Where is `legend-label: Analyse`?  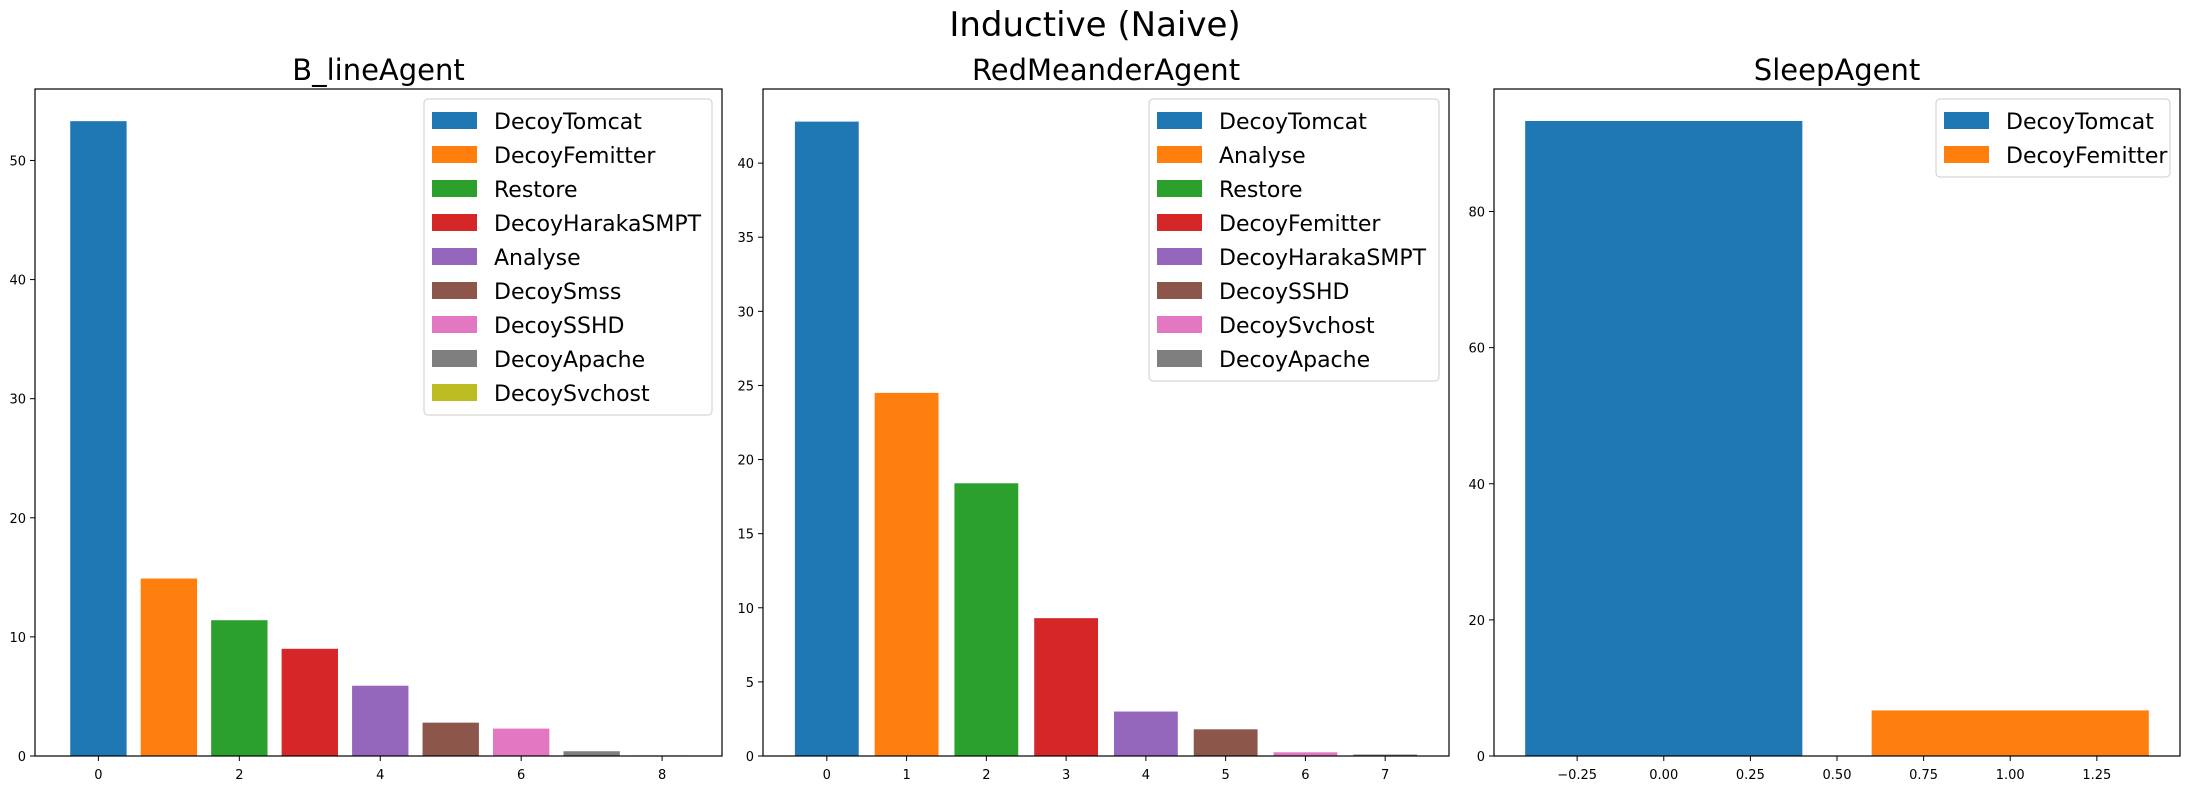
legend-label: Analyse is located at coordinates (1262, 156).